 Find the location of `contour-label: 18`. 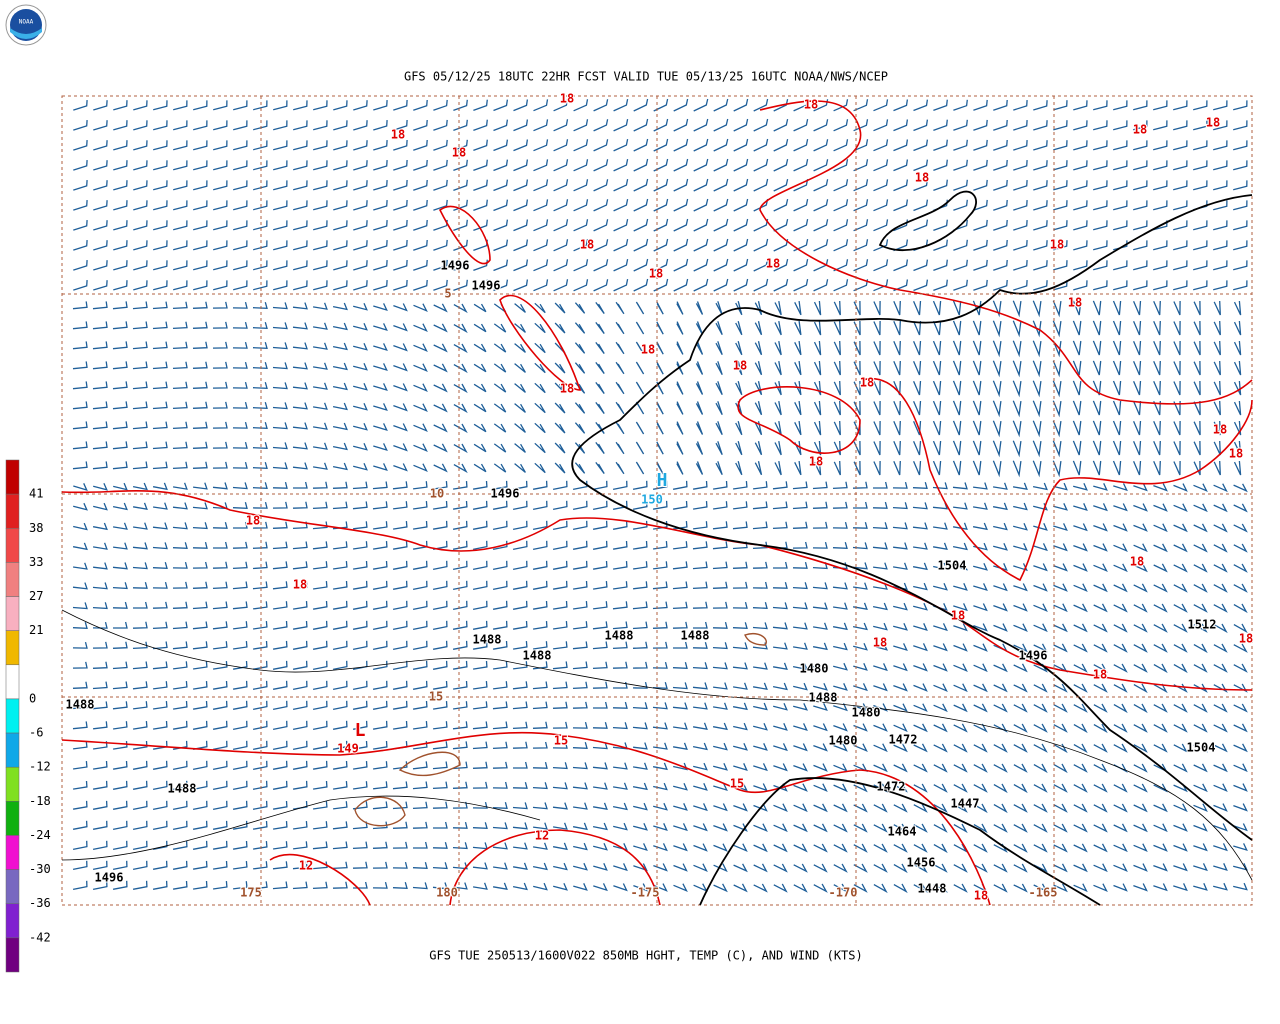

contour-label: 18 is located at coordinates (1213, 123).